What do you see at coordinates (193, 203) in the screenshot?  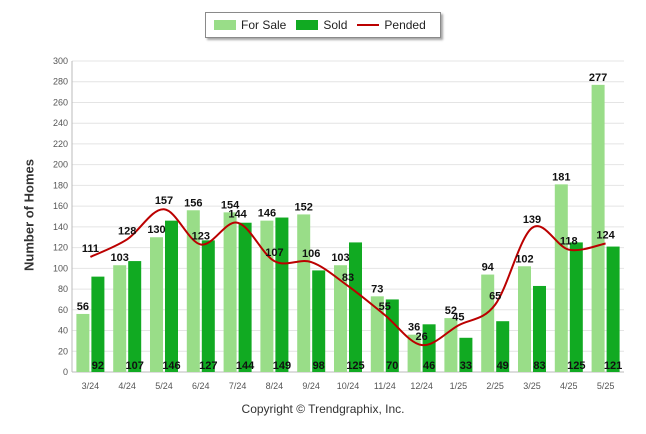 I see `data-label-for-sale: 156` at bounding box center [193, 203].